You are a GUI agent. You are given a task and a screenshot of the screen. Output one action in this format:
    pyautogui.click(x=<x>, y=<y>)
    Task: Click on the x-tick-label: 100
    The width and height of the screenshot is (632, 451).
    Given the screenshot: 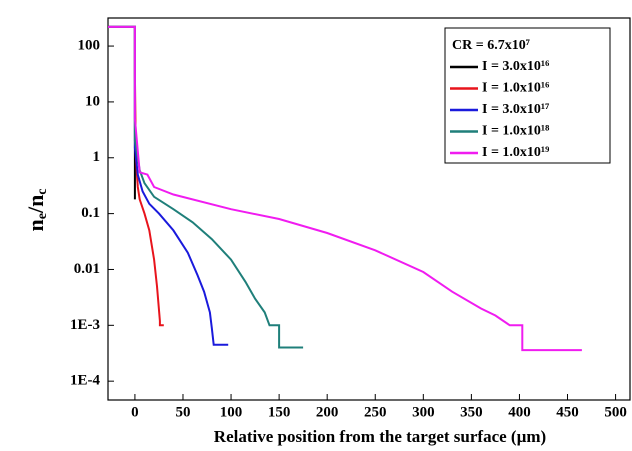 What is the action you would take?
    pyautogui.click(x=231, y=412)
    